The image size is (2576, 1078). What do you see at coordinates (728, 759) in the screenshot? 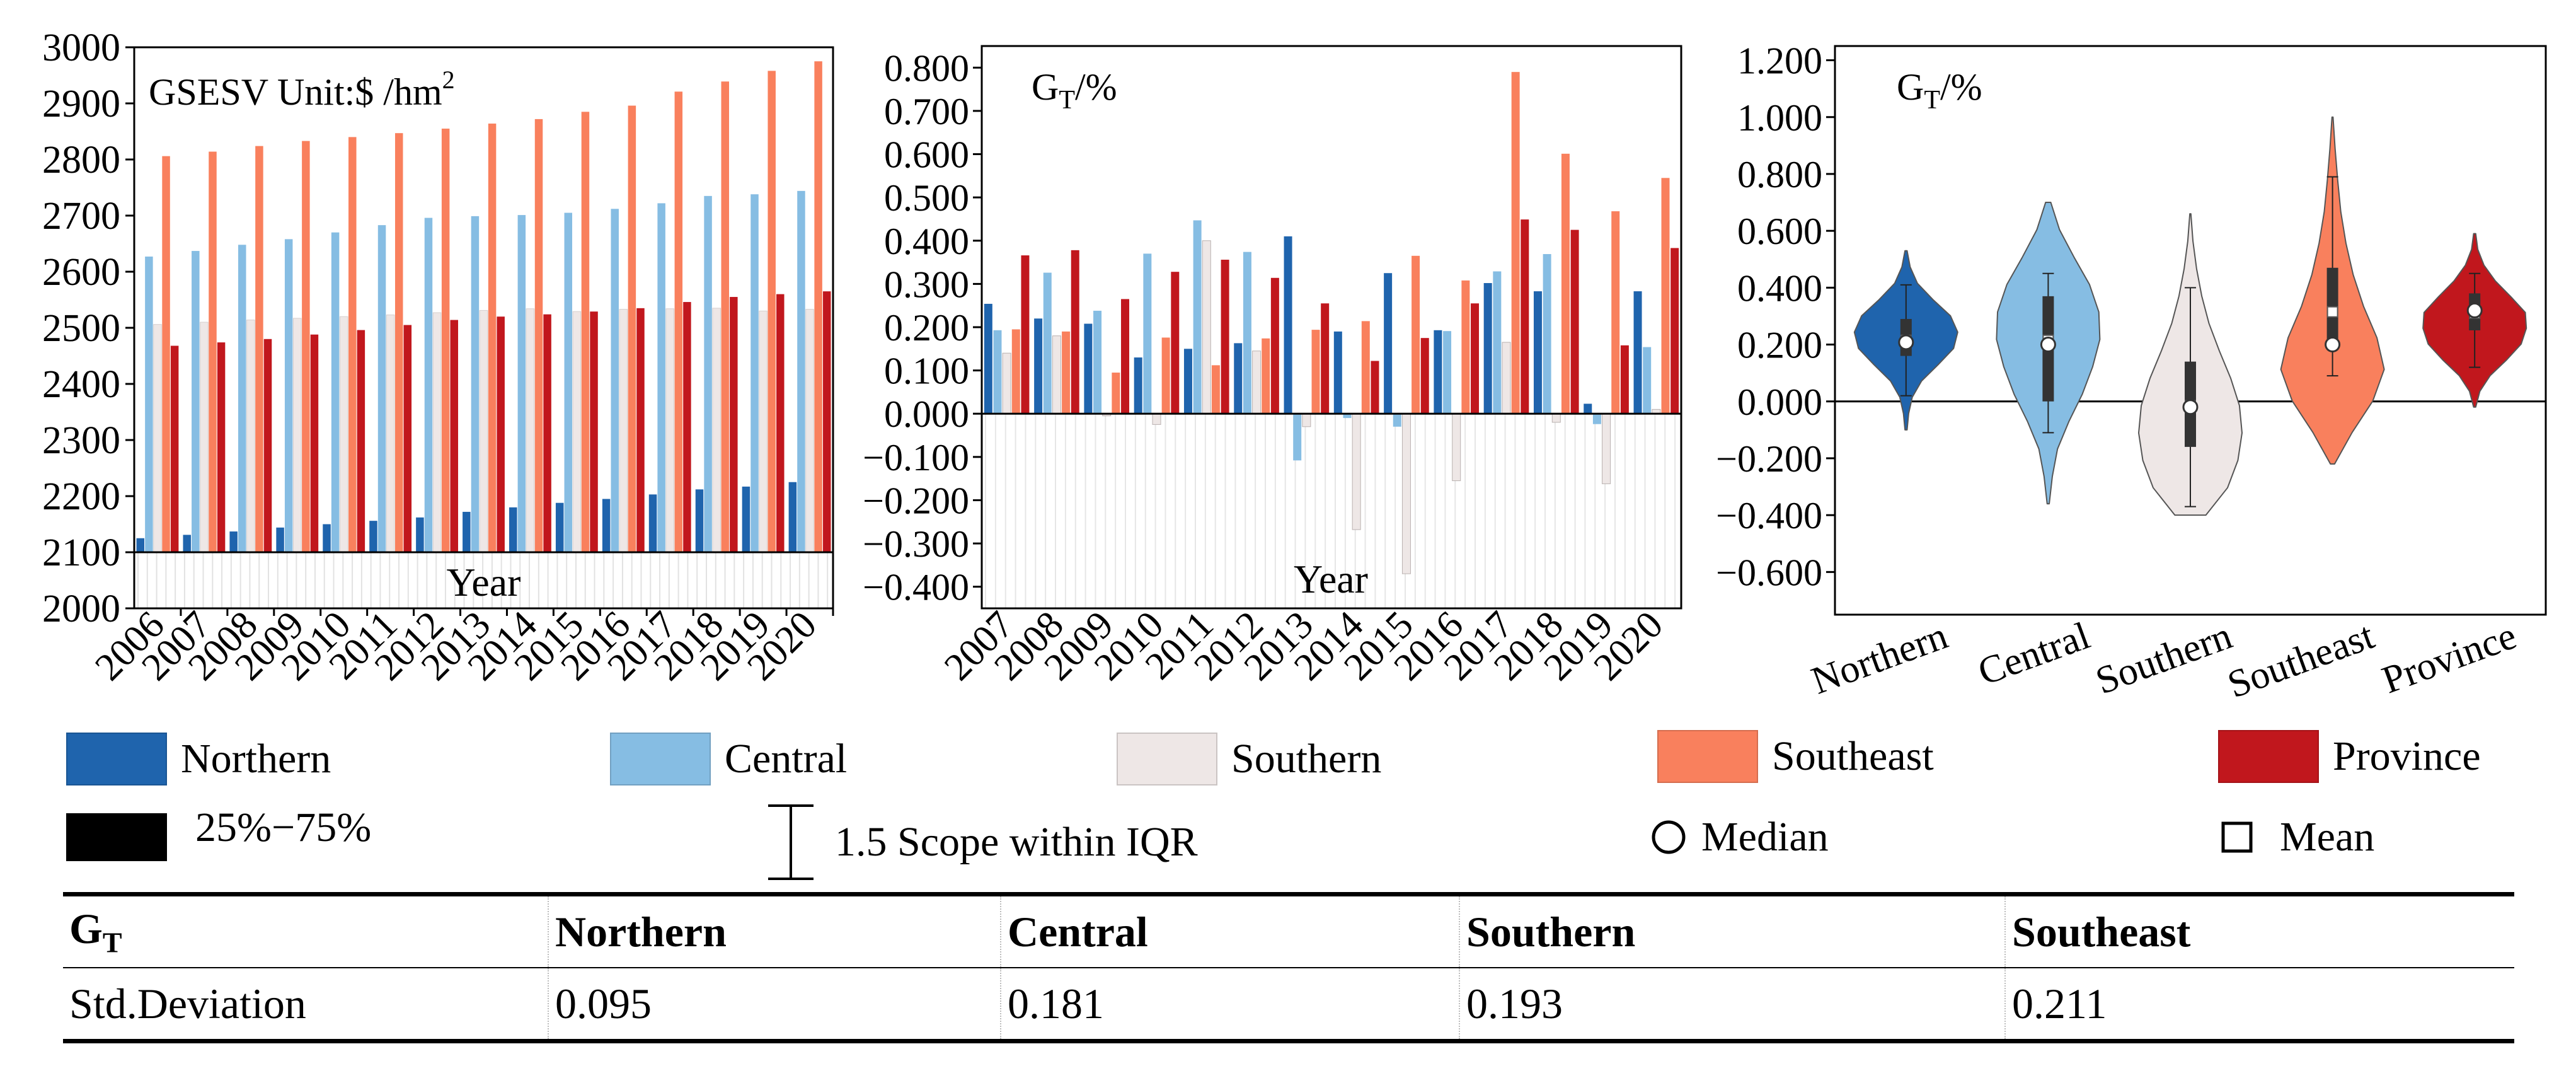
I see `legend-item-central: Central` at bounding box center [728, 759].